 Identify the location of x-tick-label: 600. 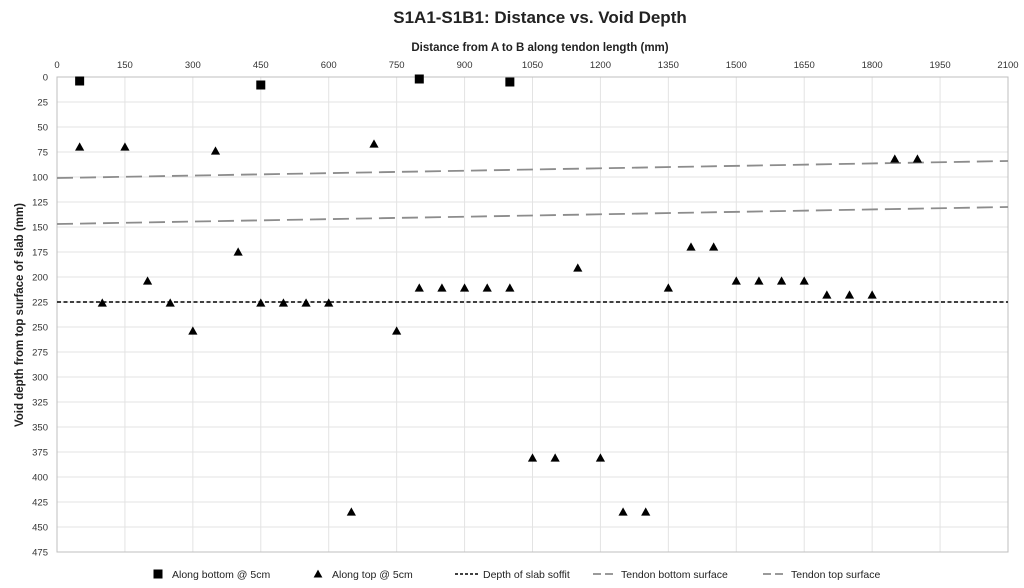
(329, 65).